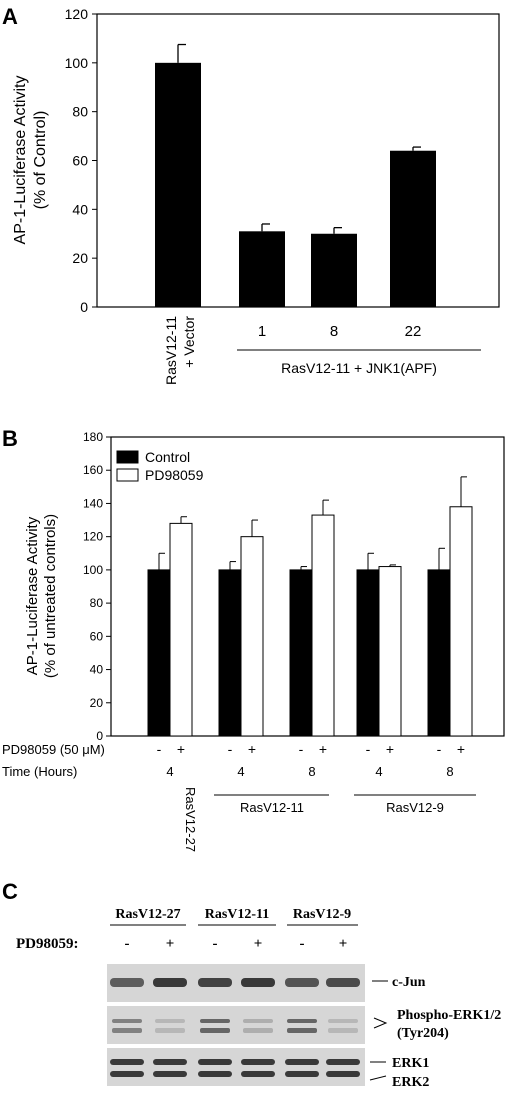 The image size is (520, 1100). What do you see at coordinates (236, 944) in the screenshot?
I see `blot-signs: - + - + - +` at bounding box center [236, 944].